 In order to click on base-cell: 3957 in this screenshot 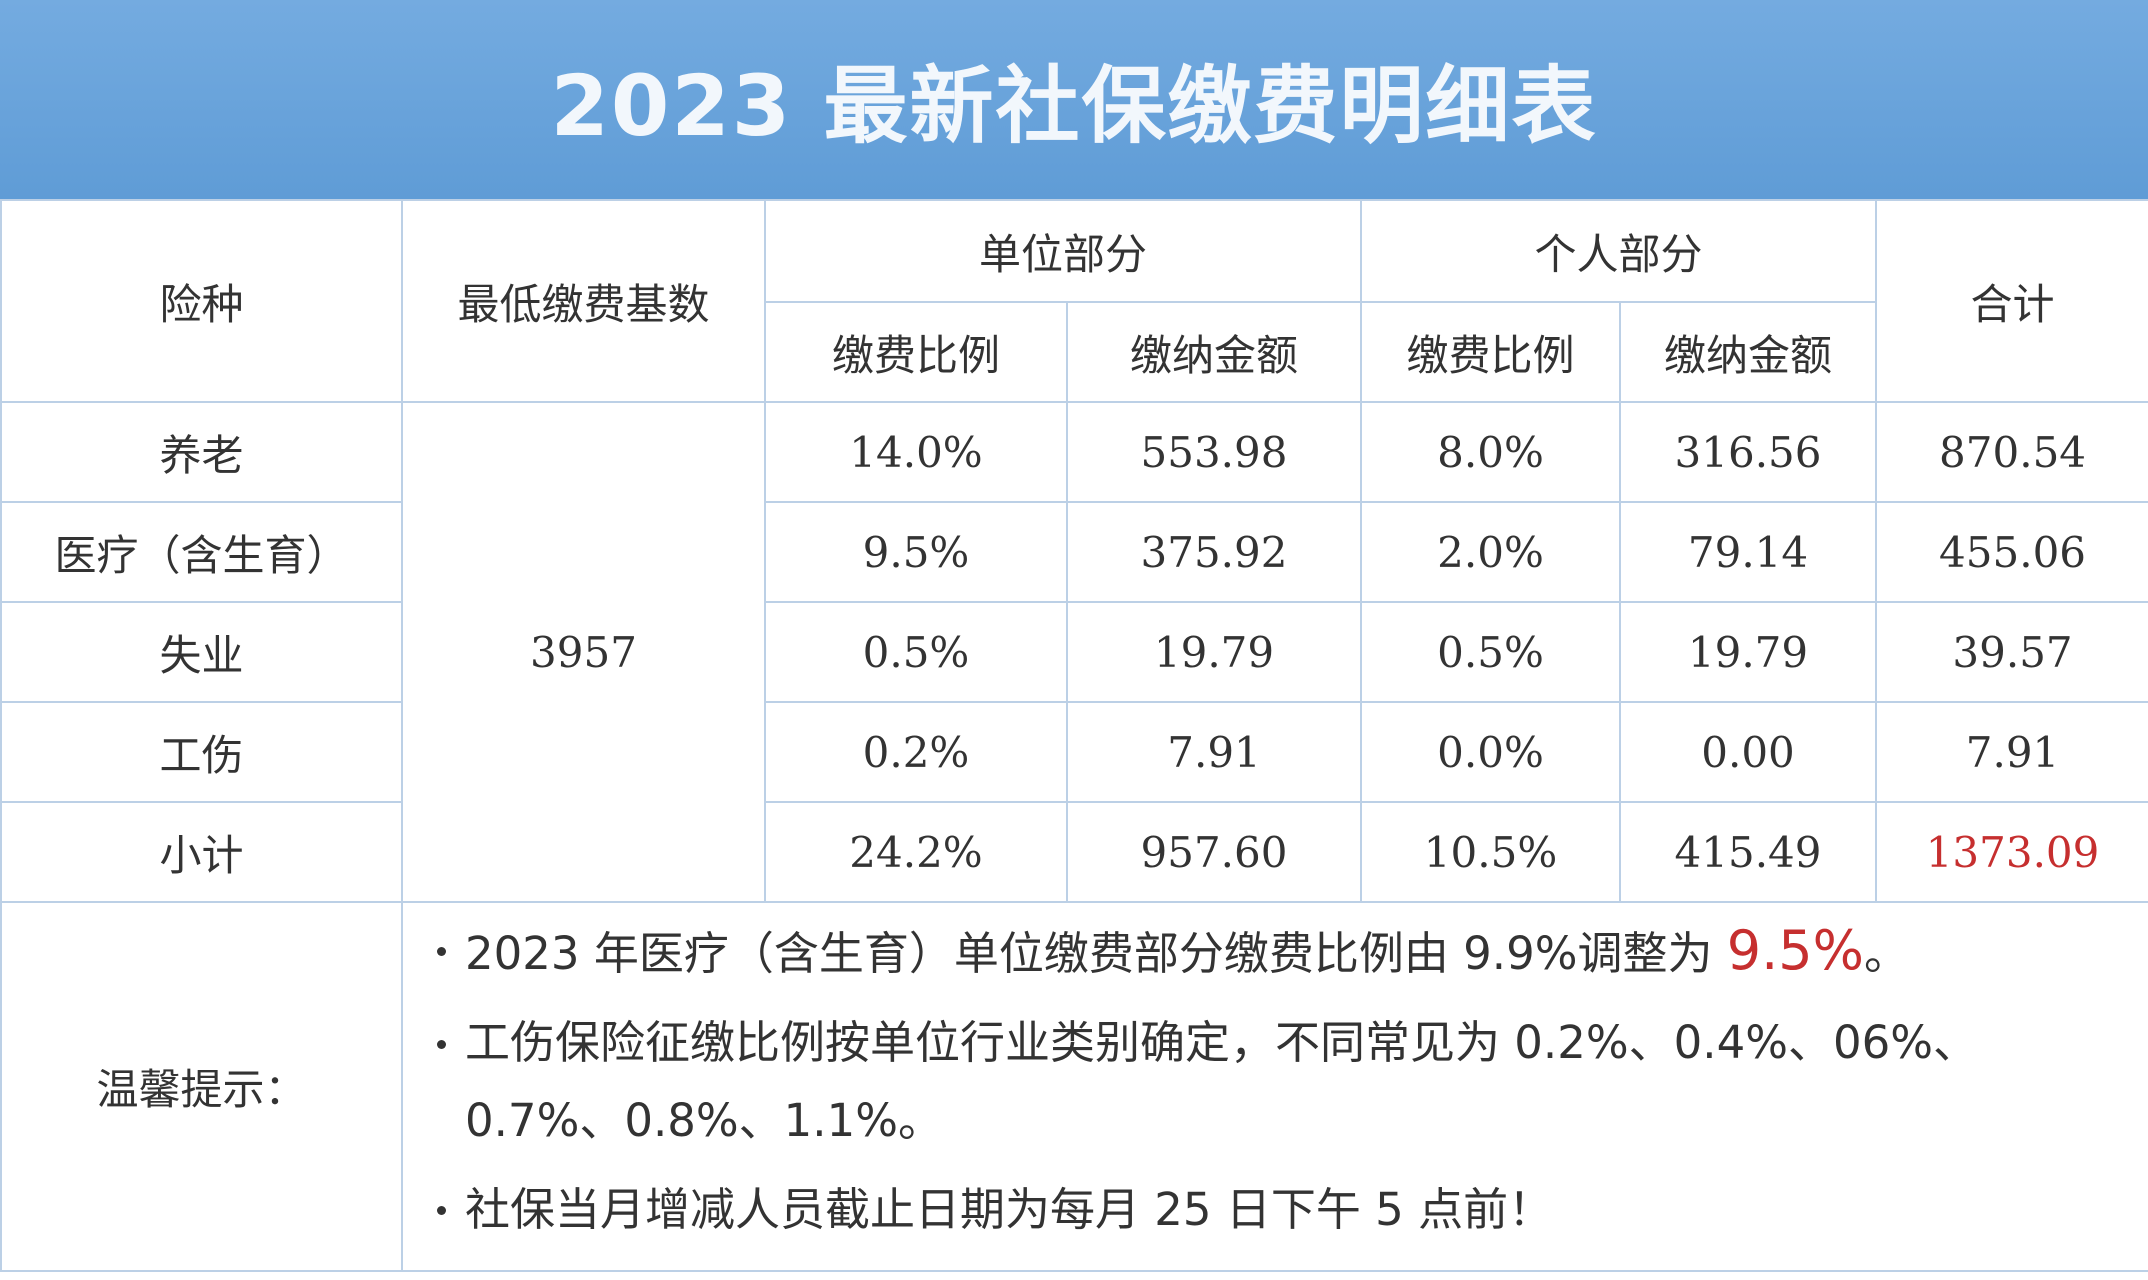, I will do `click(583, 652)`.